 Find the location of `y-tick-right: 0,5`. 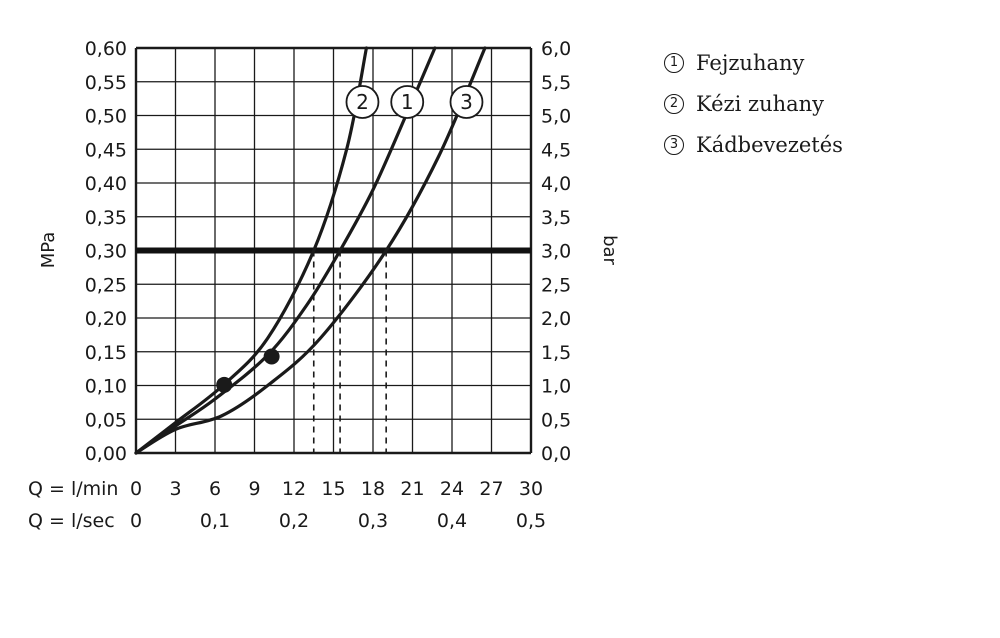

y-tick-right: 0,5 is located at coordinates (556, 420).